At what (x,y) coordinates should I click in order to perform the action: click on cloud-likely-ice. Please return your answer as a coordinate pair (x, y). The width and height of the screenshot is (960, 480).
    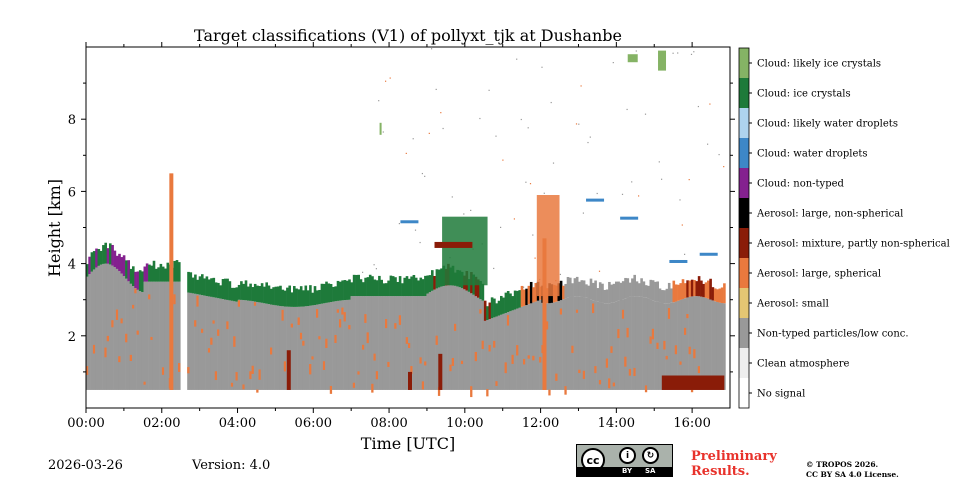
    Looking at the image, I should click on (662, 60).